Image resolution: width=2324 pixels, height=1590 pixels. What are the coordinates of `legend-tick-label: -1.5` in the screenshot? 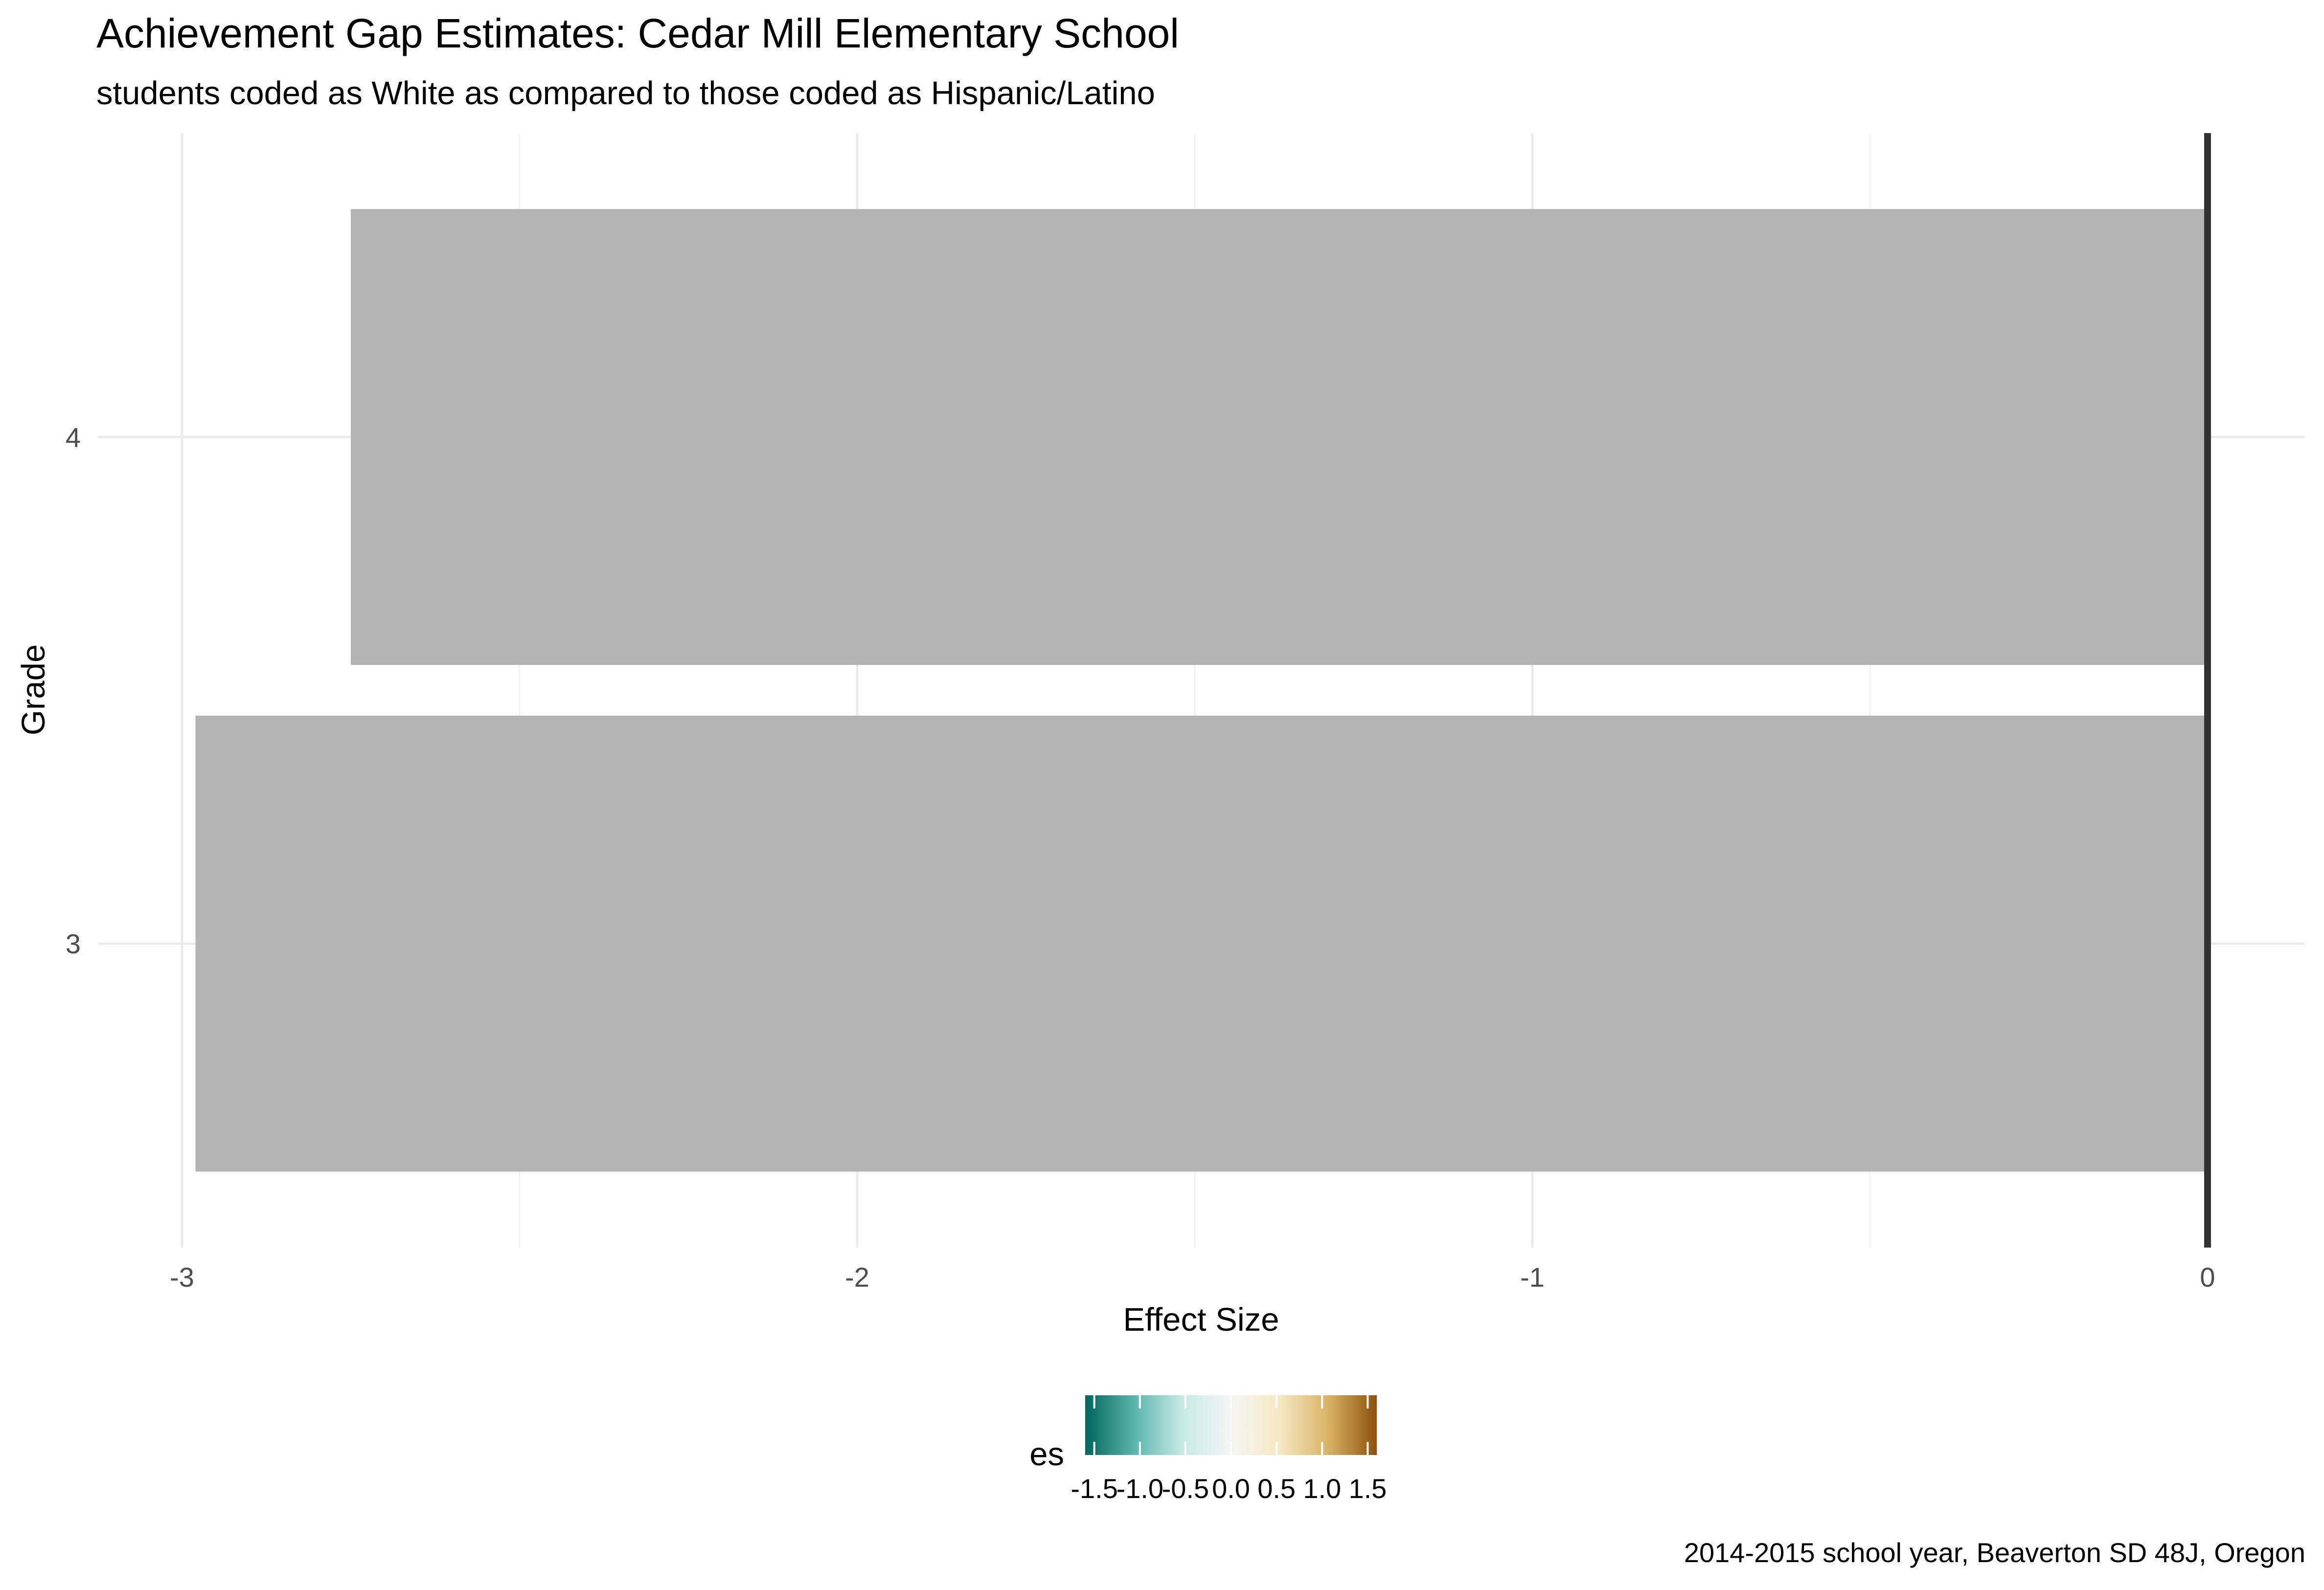 It's located at (1095, 1489).